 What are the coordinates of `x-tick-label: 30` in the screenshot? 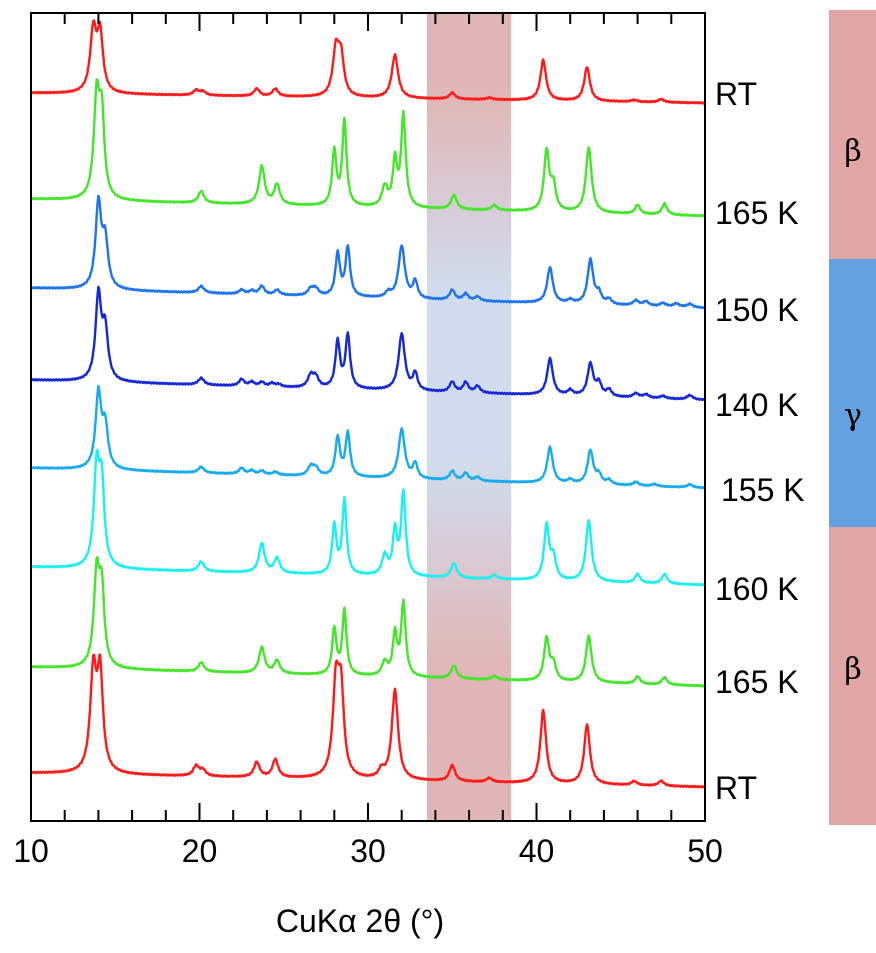 It's located at (368, 851).